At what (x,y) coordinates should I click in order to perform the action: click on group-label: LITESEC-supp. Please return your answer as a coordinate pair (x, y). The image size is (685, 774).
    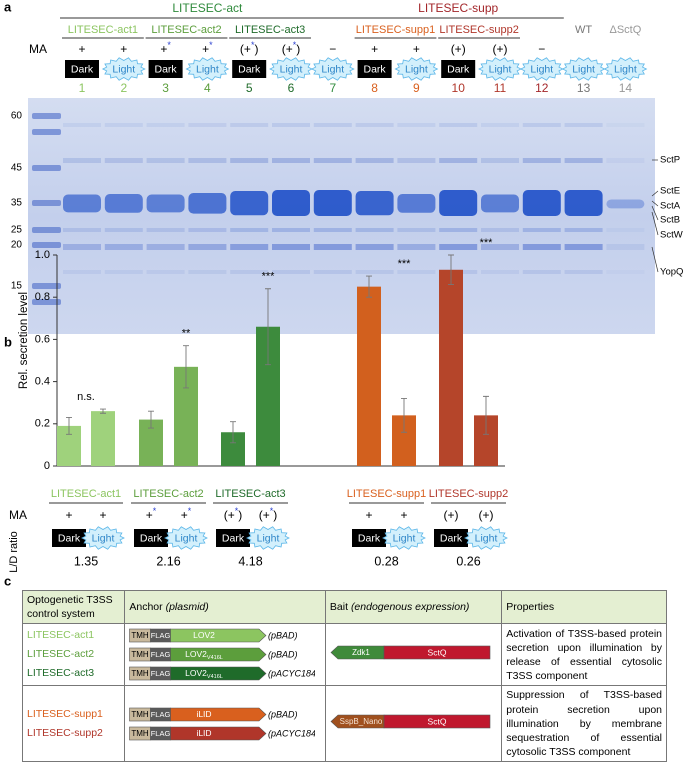
    Looking at the image, I should click on (458, 8).